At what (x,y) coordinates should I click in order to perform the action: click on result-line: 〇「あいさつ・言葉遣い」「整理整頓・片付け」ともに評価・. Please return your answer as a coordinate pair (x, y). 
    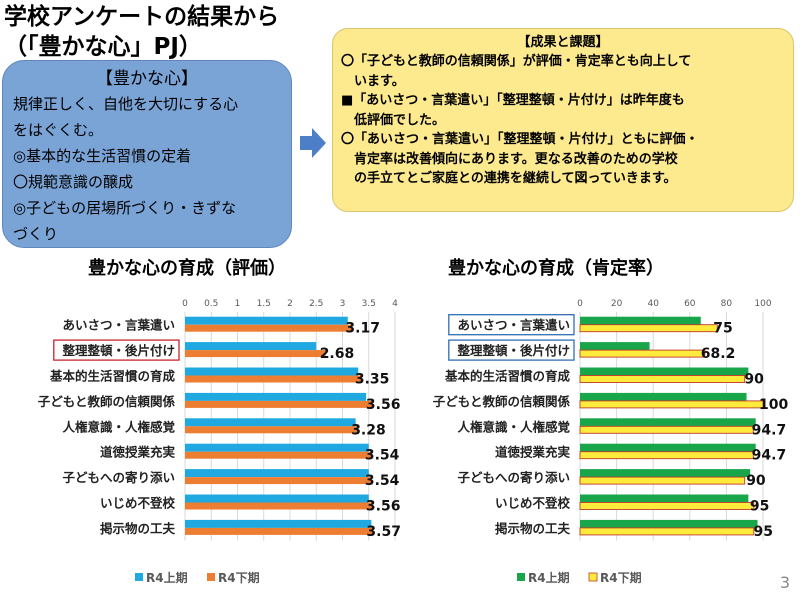
    Looking at the image, I should click on (520, 139).